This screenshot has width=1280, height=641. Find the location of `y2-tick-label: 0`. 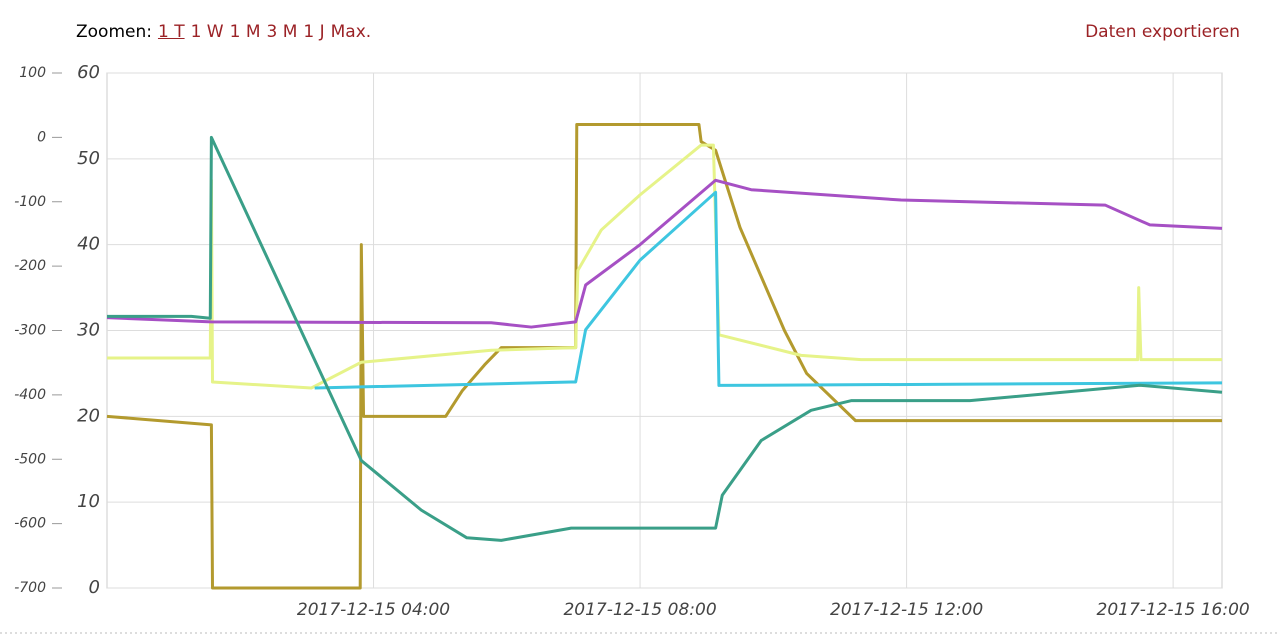

y2-tick-label: 0 is located at coordinates (41, 137).